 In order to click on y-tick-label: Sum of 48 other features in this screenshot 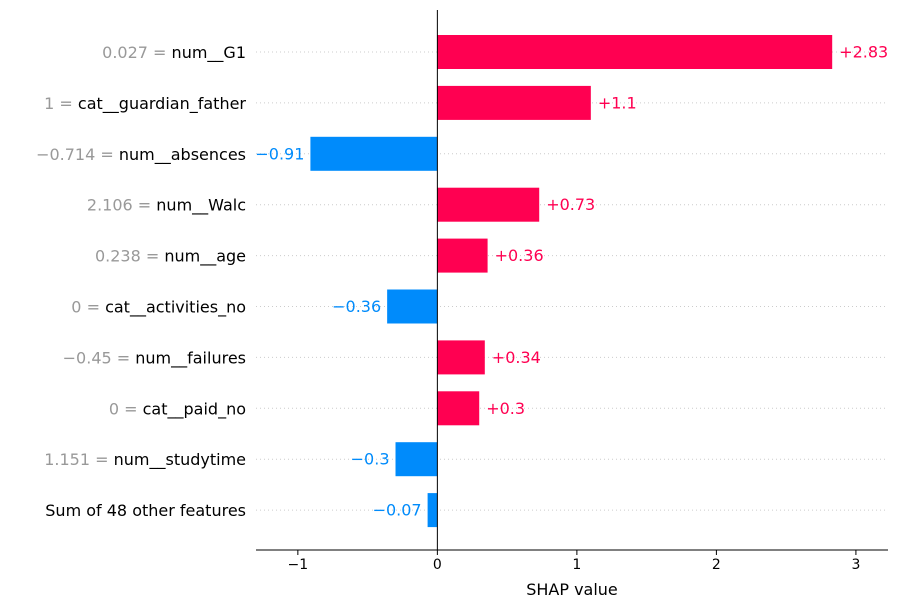, I will do `click(145, 510)`.